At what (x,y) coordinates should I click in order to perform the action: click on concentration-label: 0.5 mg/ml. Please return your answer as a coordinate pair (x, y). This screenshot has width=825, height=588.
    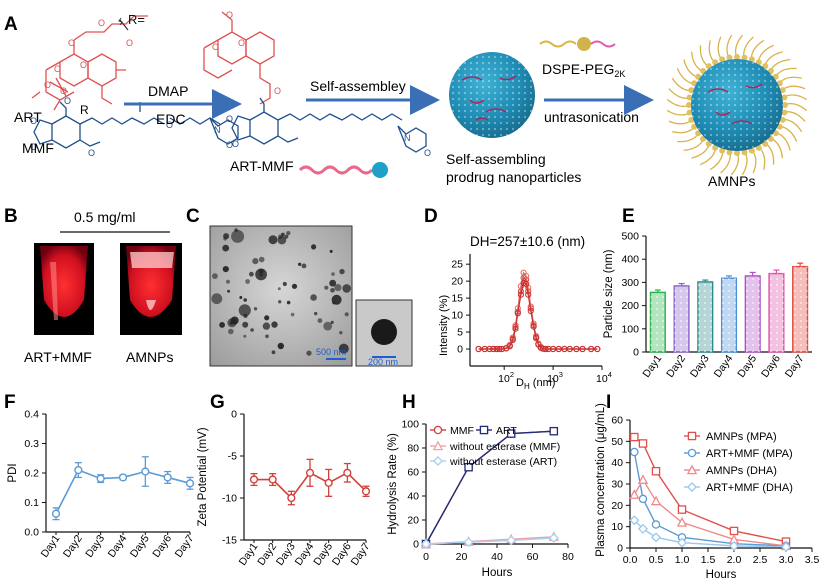
    Looking at the image, I should click on (104, 217).